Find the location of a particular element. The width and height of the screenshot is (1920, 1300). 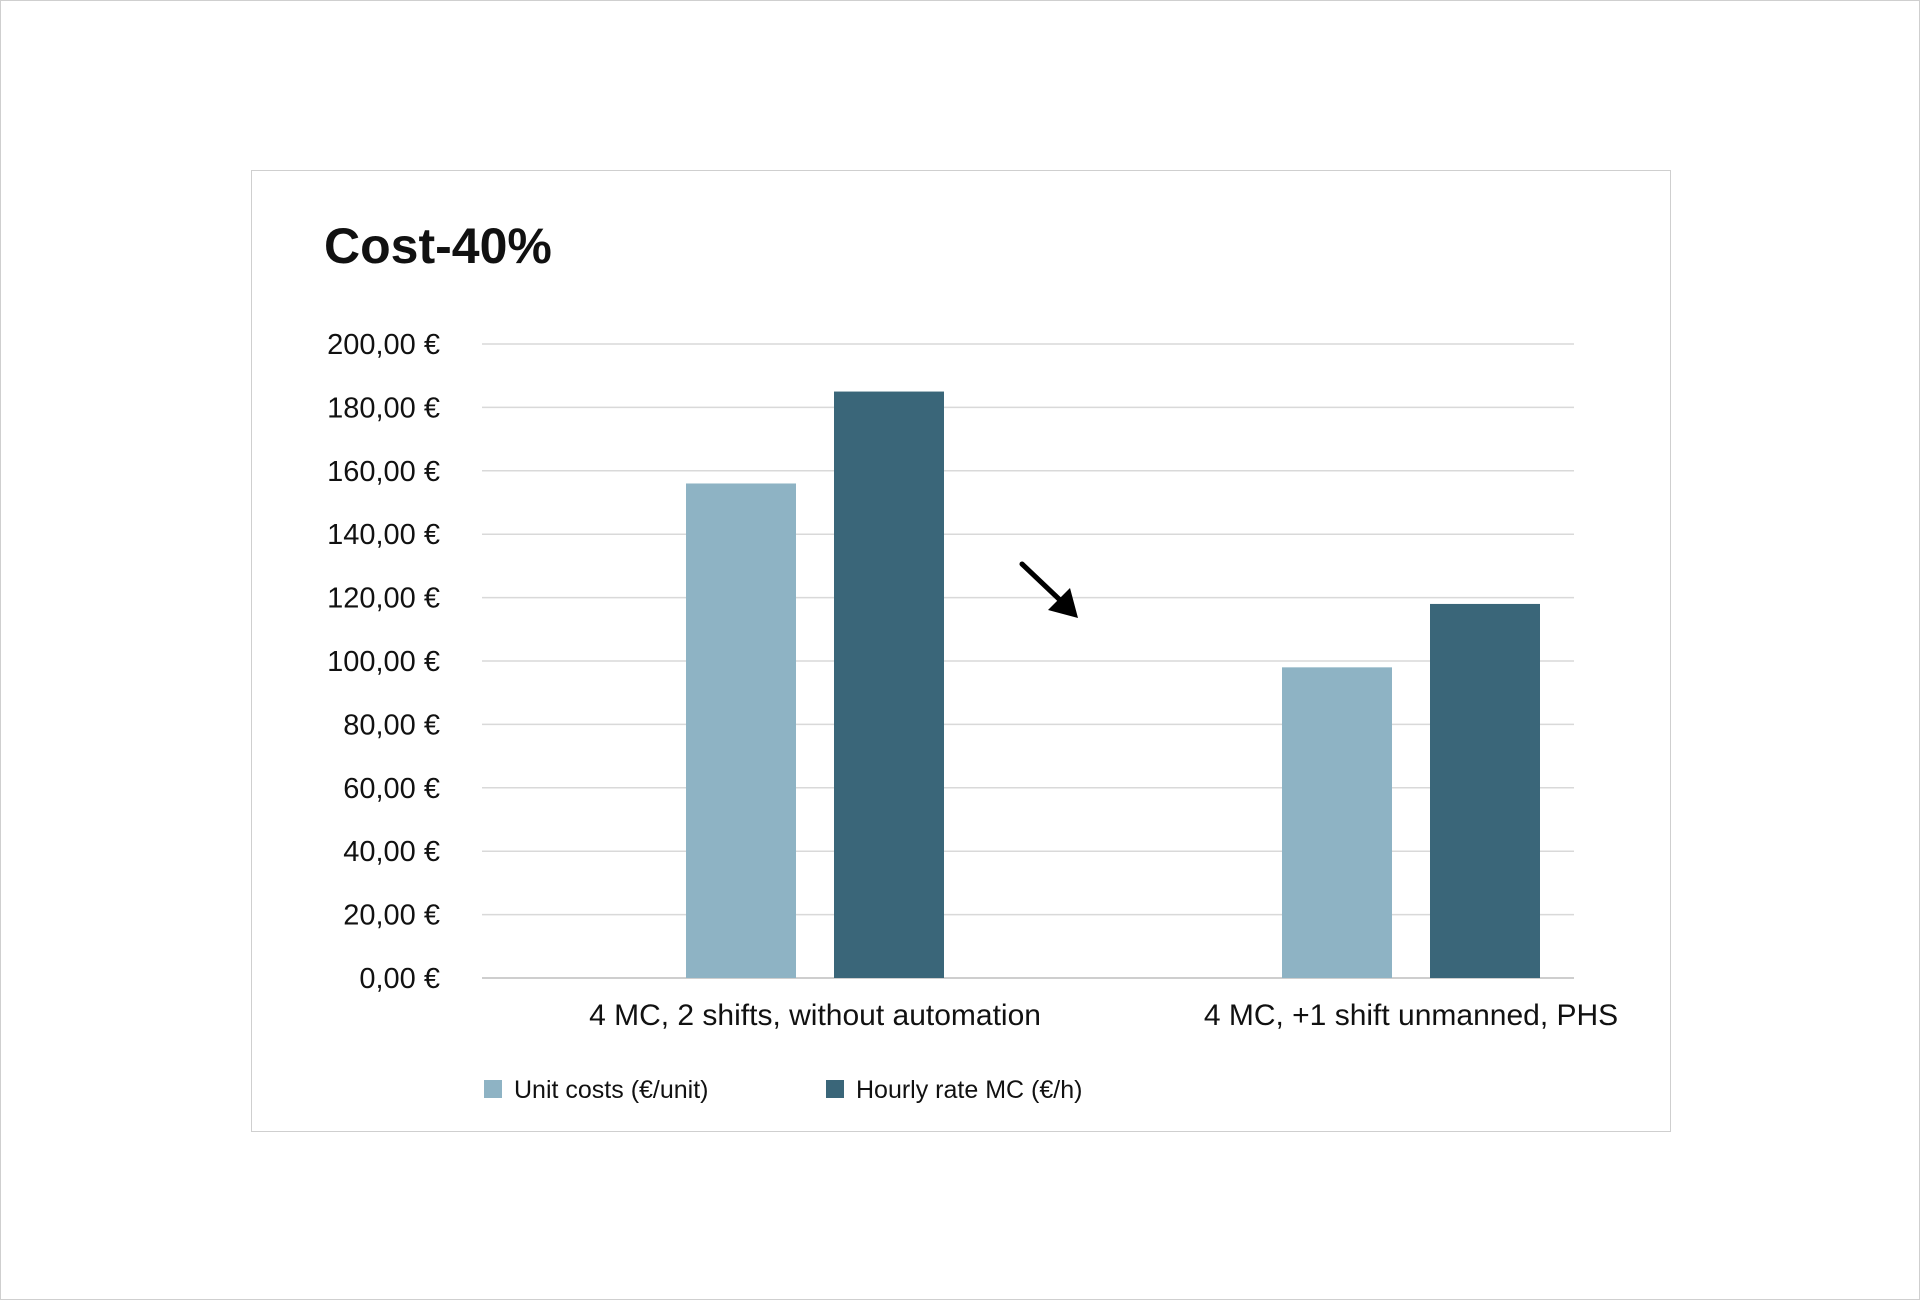

legend-label: Hourly rate MC (€/h) is located at coordinates (969, 1090).